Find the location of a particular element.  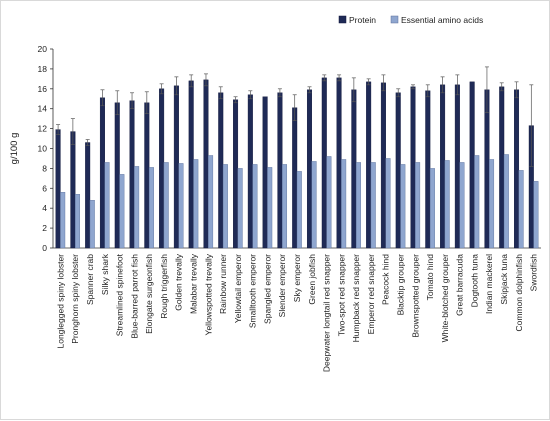

x-category-label: Smalltooth emperor is located at coordinates (253, 291).